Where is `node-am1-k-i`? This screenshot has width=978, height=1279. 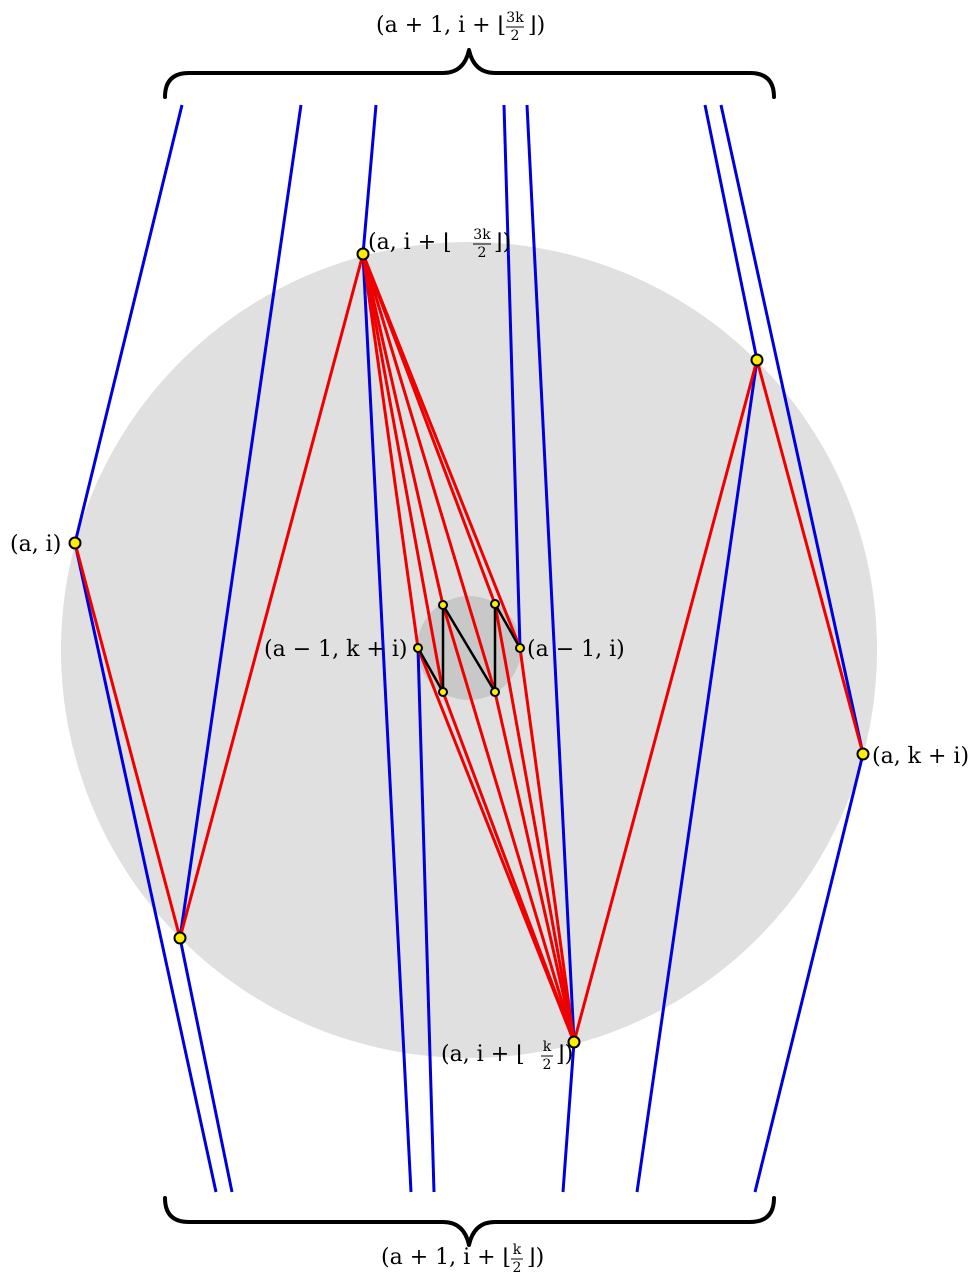
node-am1-k-i is located at coordinates (418, 648).